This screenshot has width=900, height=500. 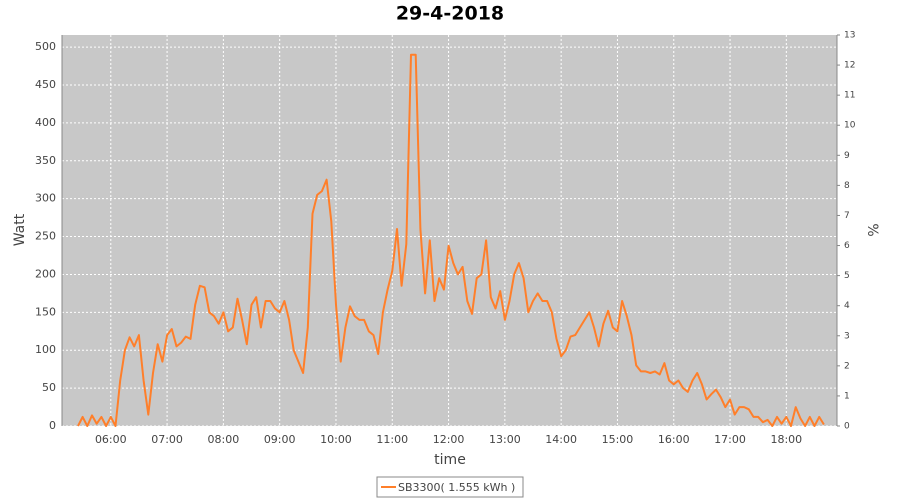 What do you see at coordinates (847, 427) in the screenshot?
I see `y2-tick-label: 0` at bounding box center [847, 427].